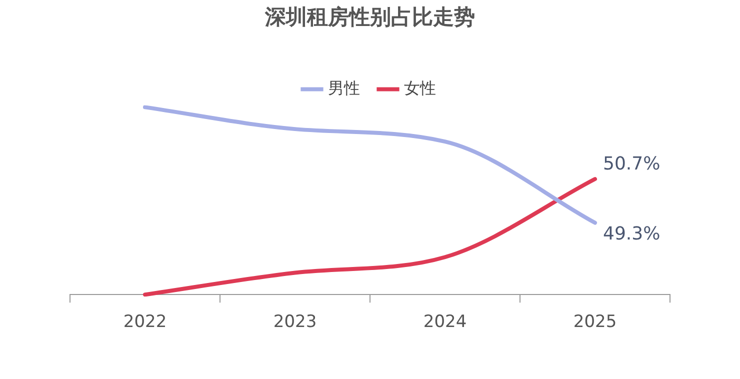 The width and height of the screenshot is (740, 379). What do you see at coordinates (420, 88) in the screenshot?
I see `legend-label: 女性` at bounding box center [420, 88].